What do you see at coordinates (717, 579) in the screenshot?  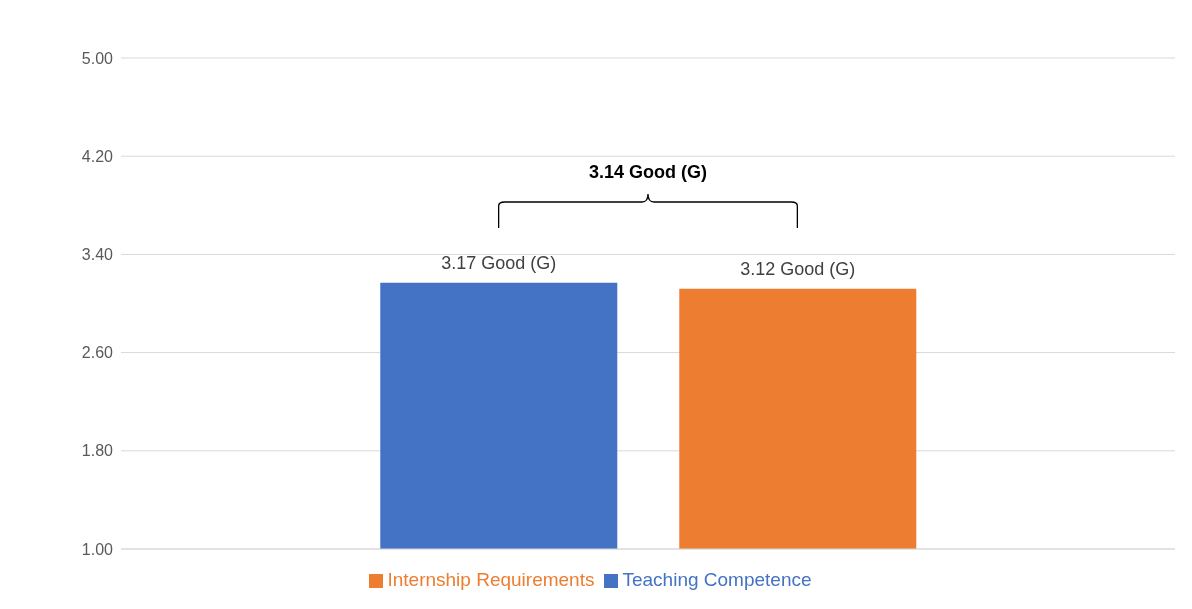 I see `legend-label: Teaching Competence` at bounding box center [717, 579].